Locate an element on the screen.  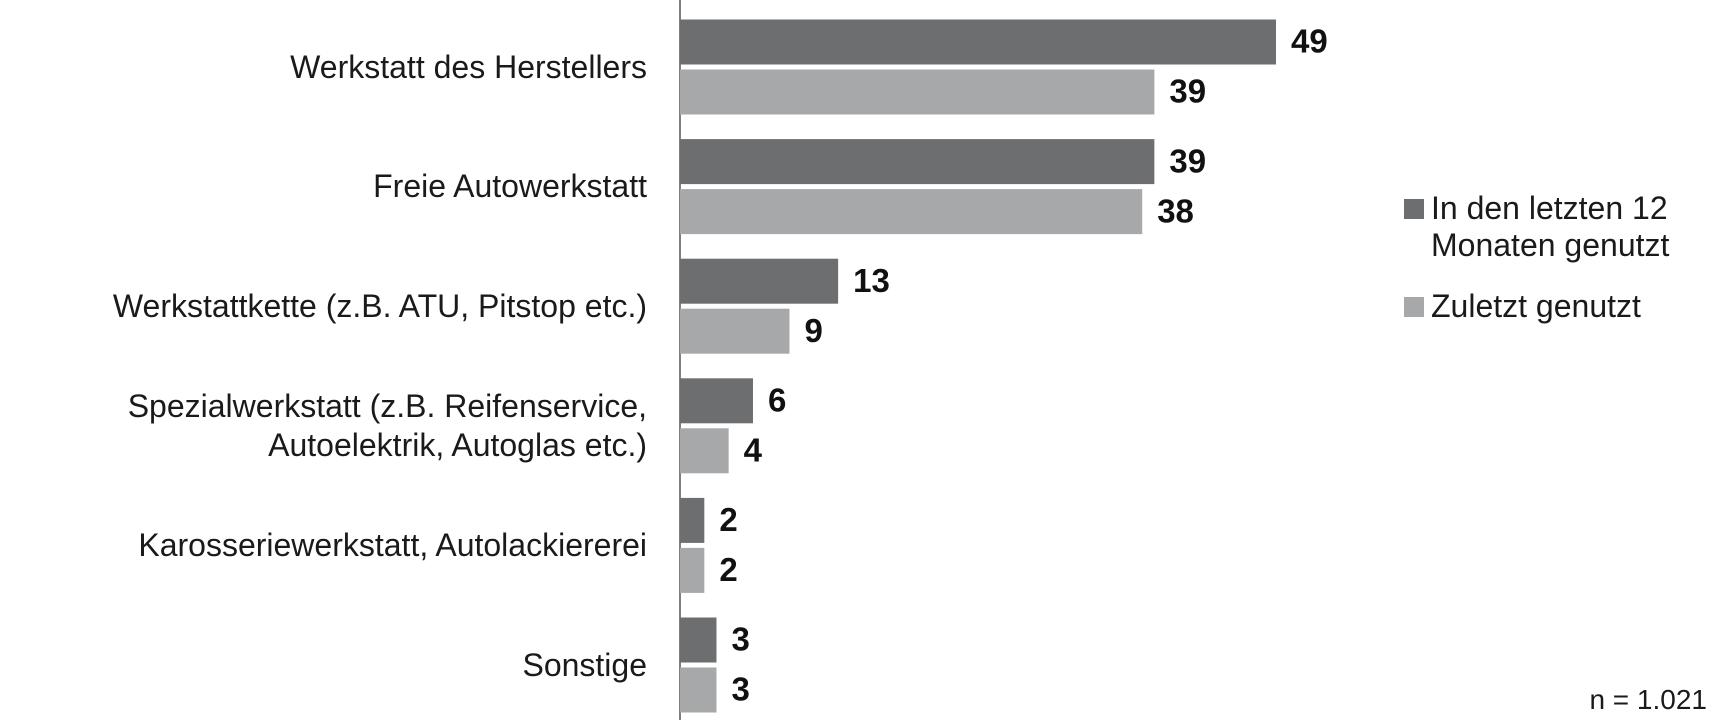
category-label-box: Werkstatt des Herstellers is located at coordinates (323, 67).